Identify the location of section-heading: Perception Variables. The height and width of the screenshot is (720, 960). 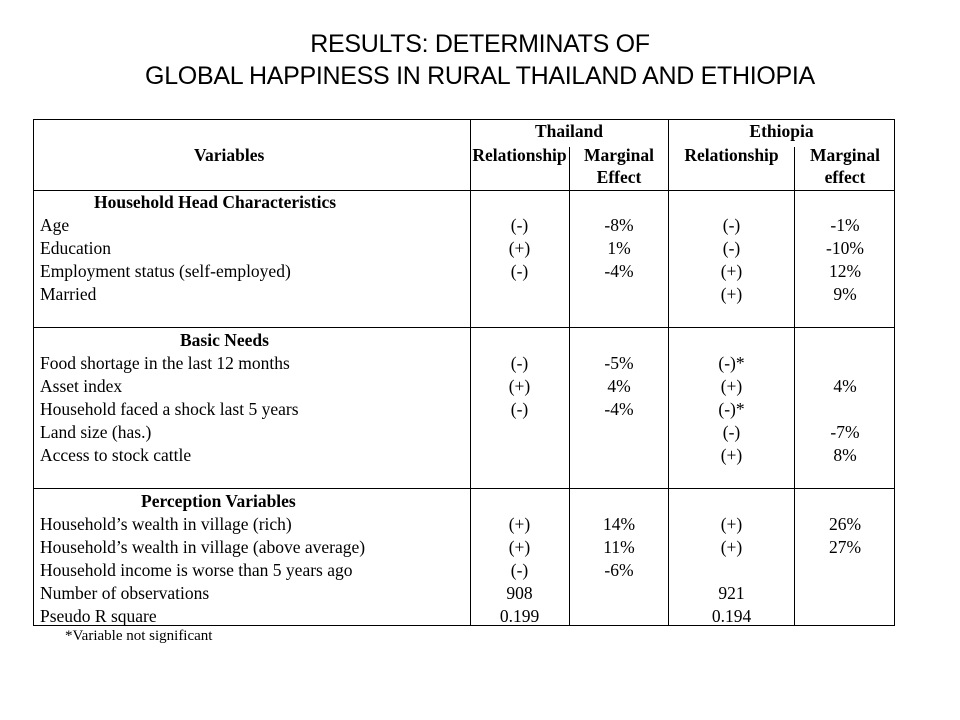
(218, 501).